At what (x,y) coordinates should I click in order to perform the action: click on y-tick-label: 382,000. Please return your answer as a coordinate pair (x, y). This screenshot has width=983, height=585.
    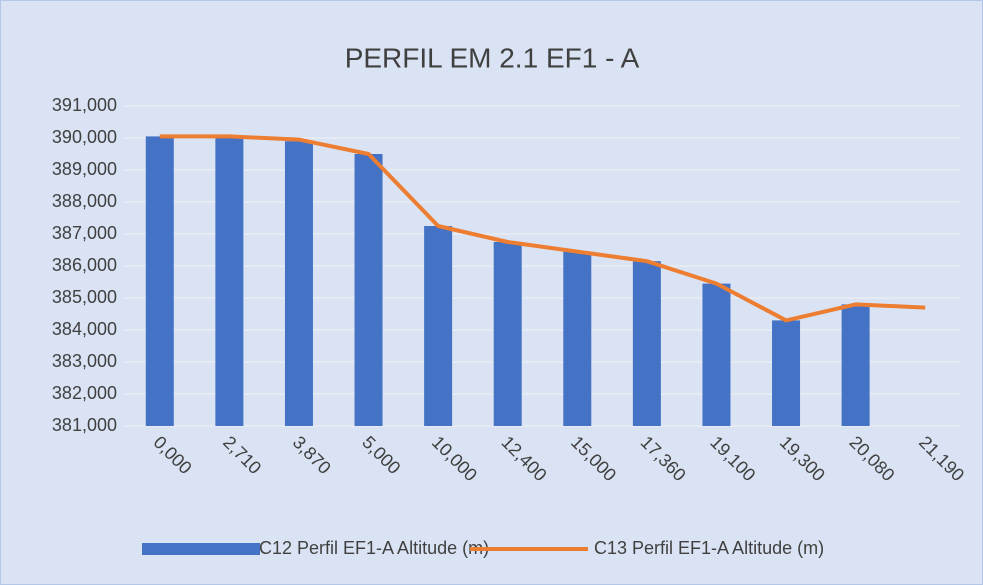
    Looking at the image, I should click on (84, 393).